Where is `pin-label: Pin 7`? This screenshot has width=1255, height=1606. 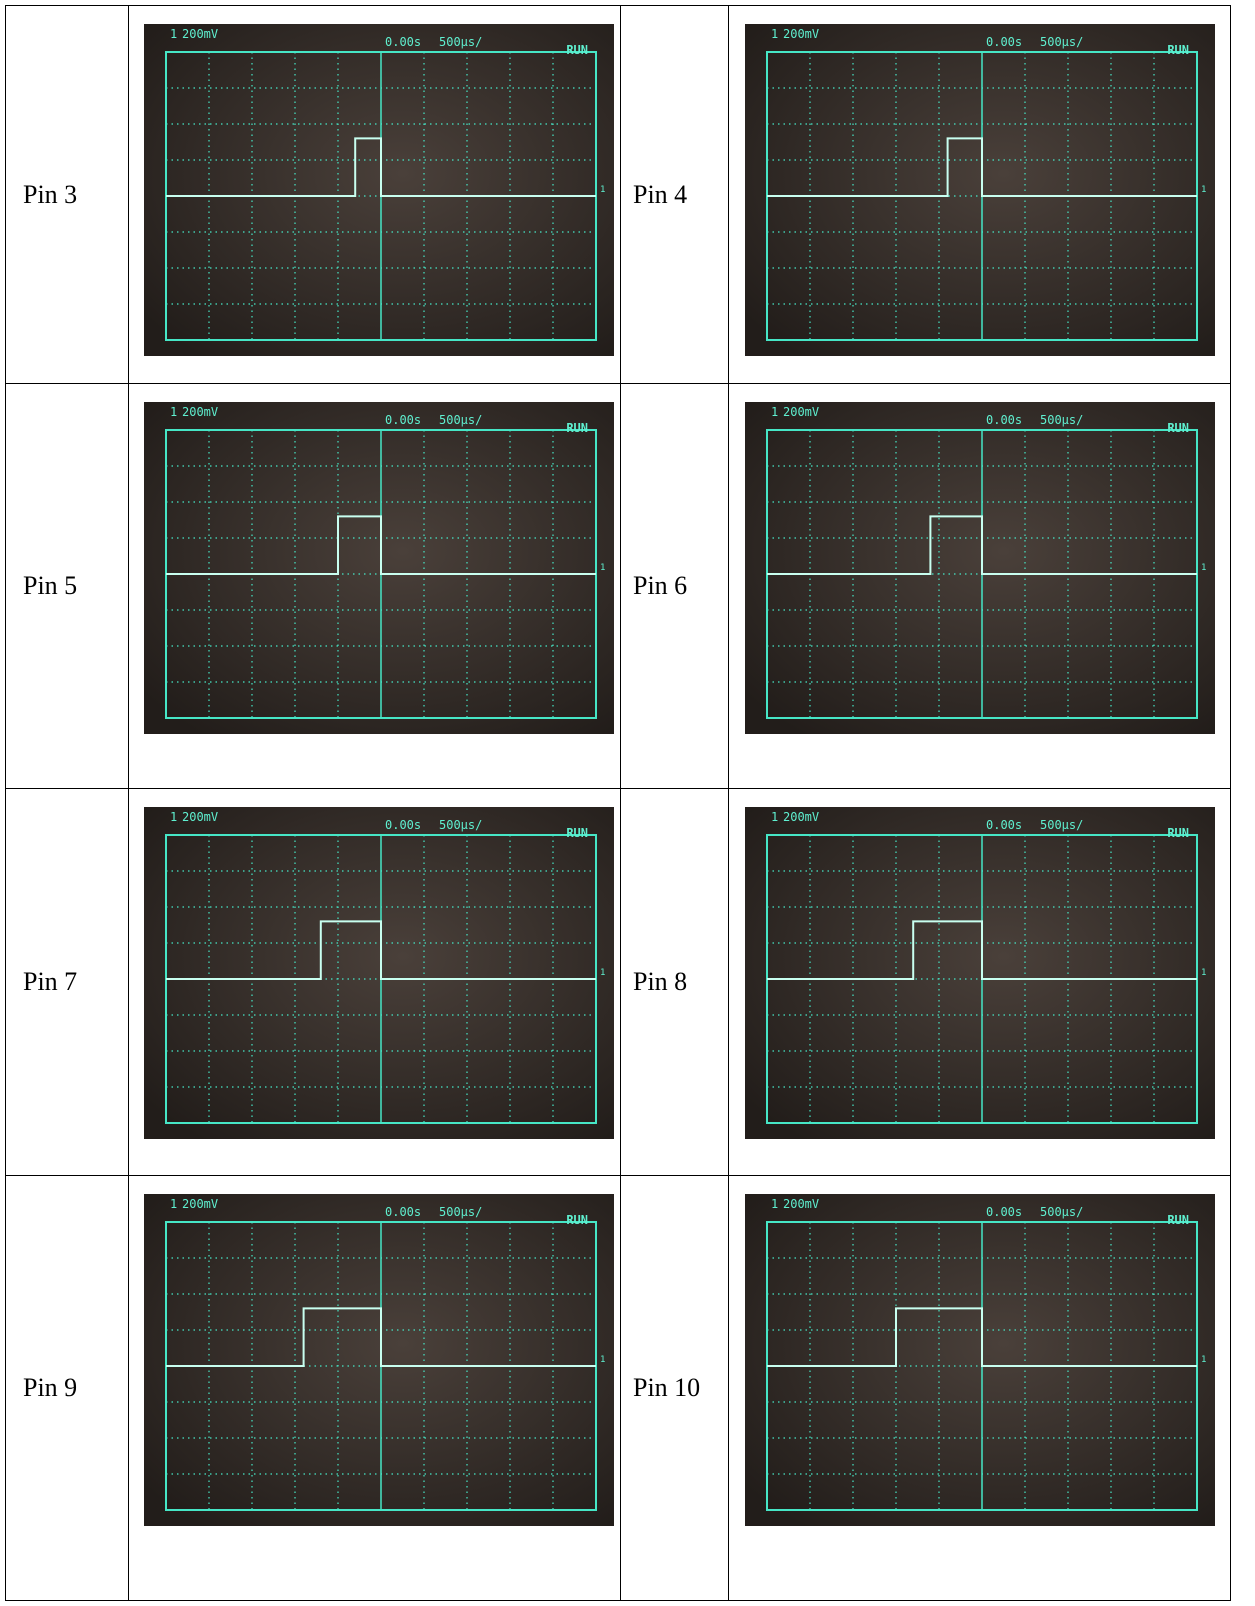
pin-label: Pin 7 is located at coordinates (67, 982).